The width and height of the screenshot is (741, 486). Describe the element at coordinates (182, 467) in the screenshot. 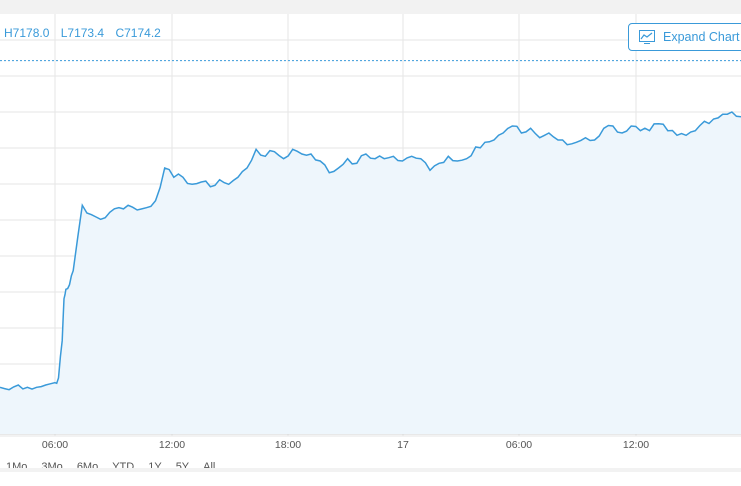

I see `range-button-5y: 5Y` at that location.